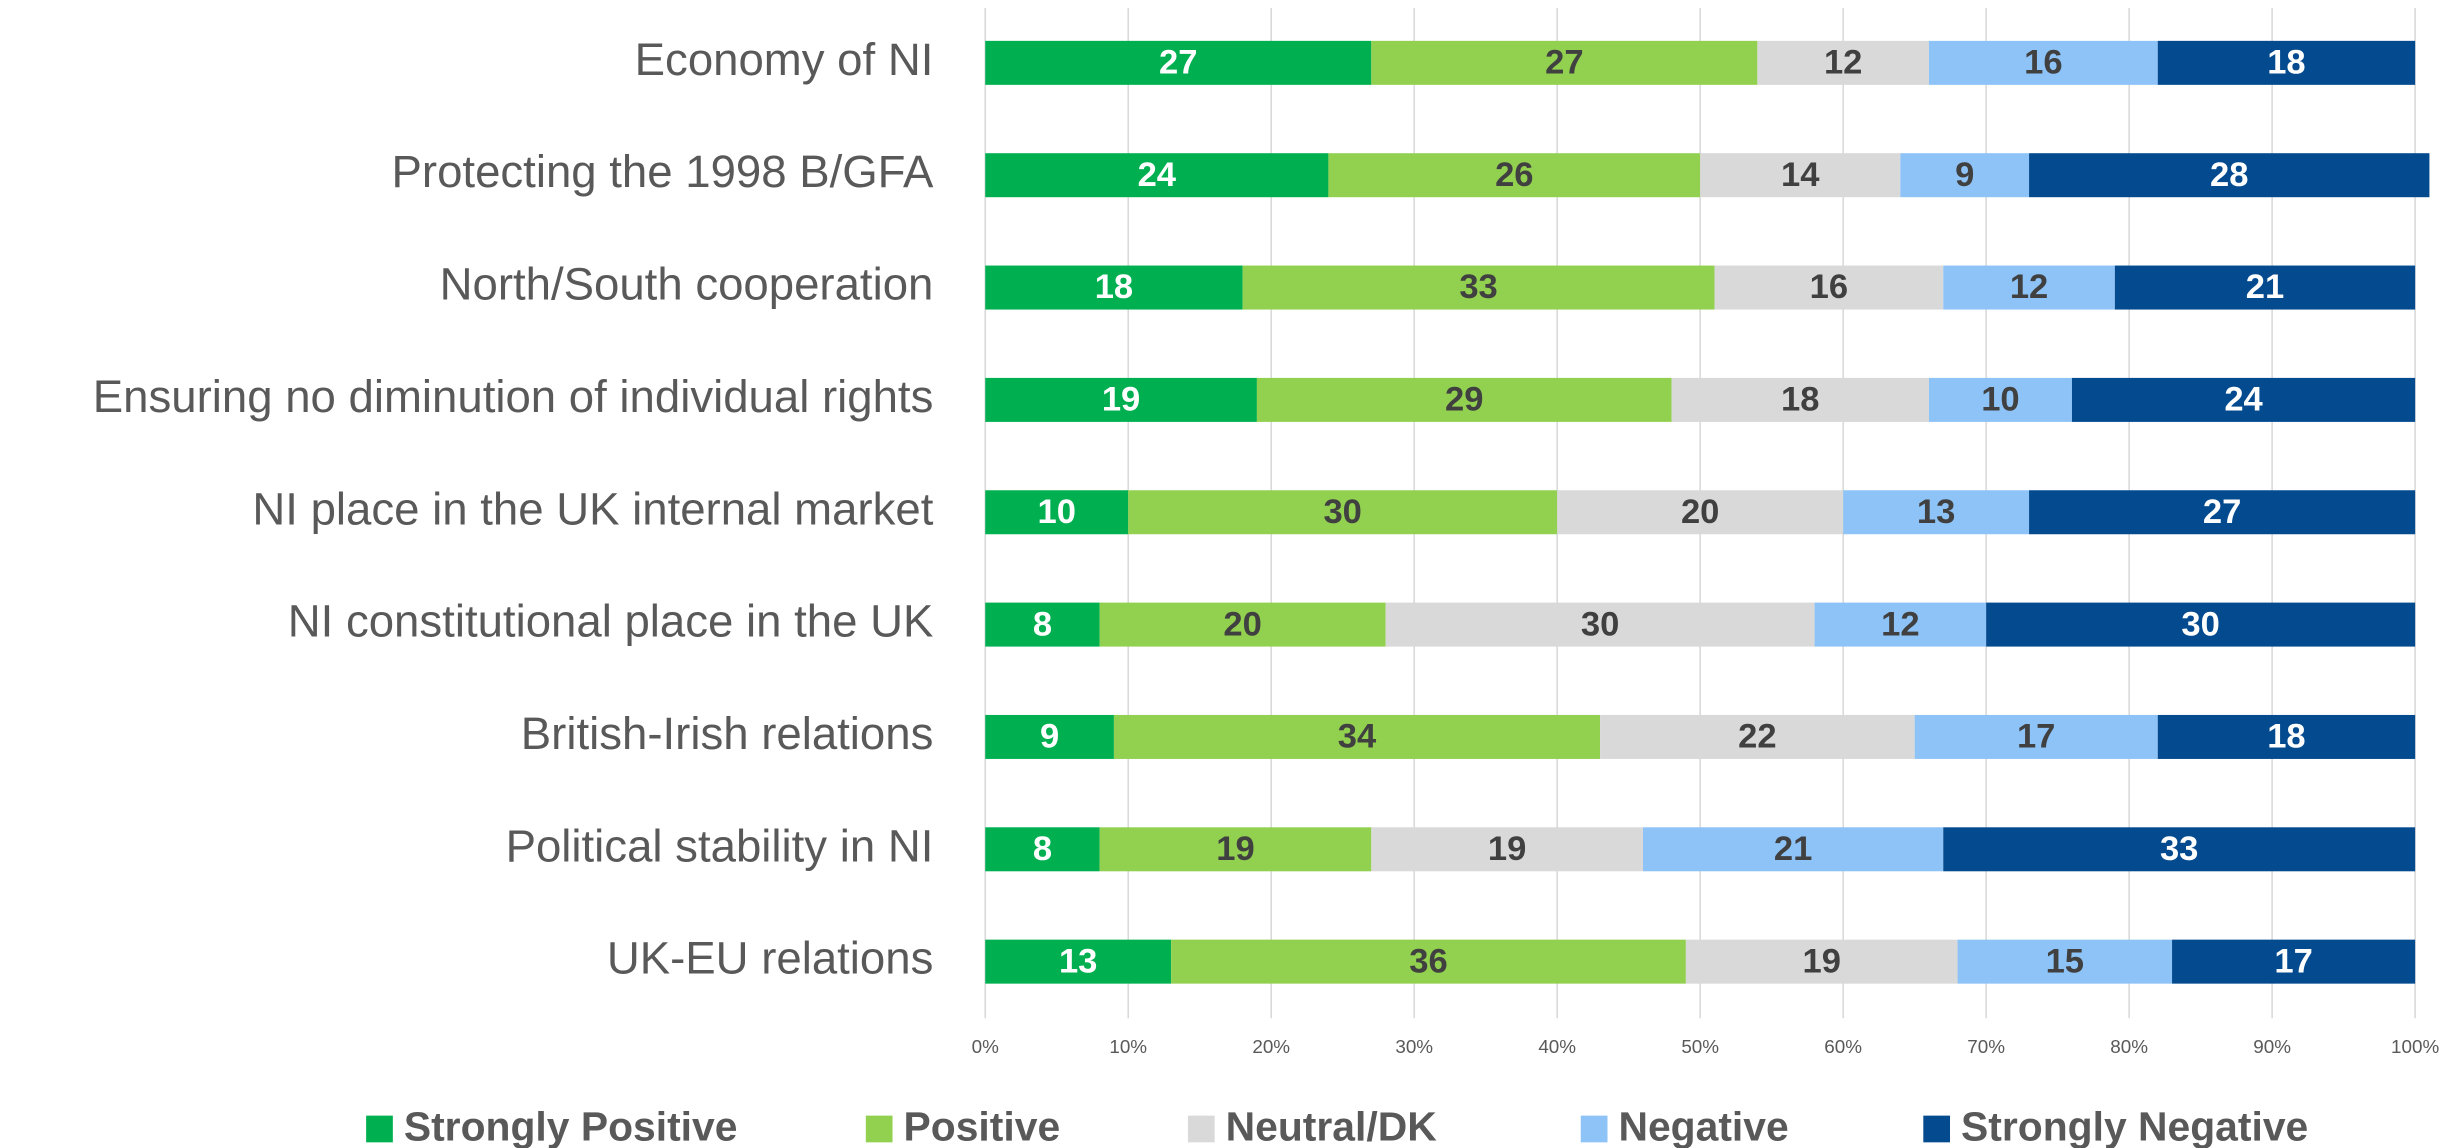 Image resolution: width=2456 pixels, height=1148 pixels. What do you see at coordinates (1700, 1046) in the screenshot?
I see `x-tick-label: 50%` at bounding box center [1700, 1046].